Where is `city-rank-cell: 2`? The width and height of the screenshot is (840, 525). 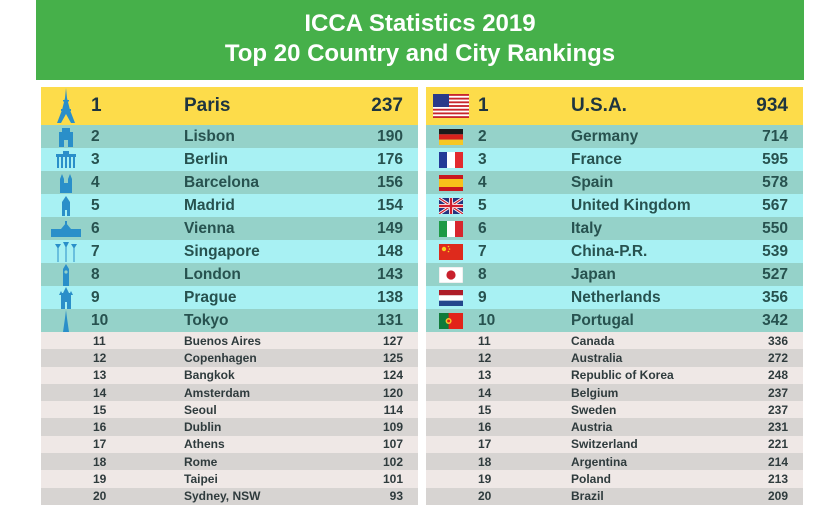 city-rank-cell: 2 is located at coordinates (95, 136).